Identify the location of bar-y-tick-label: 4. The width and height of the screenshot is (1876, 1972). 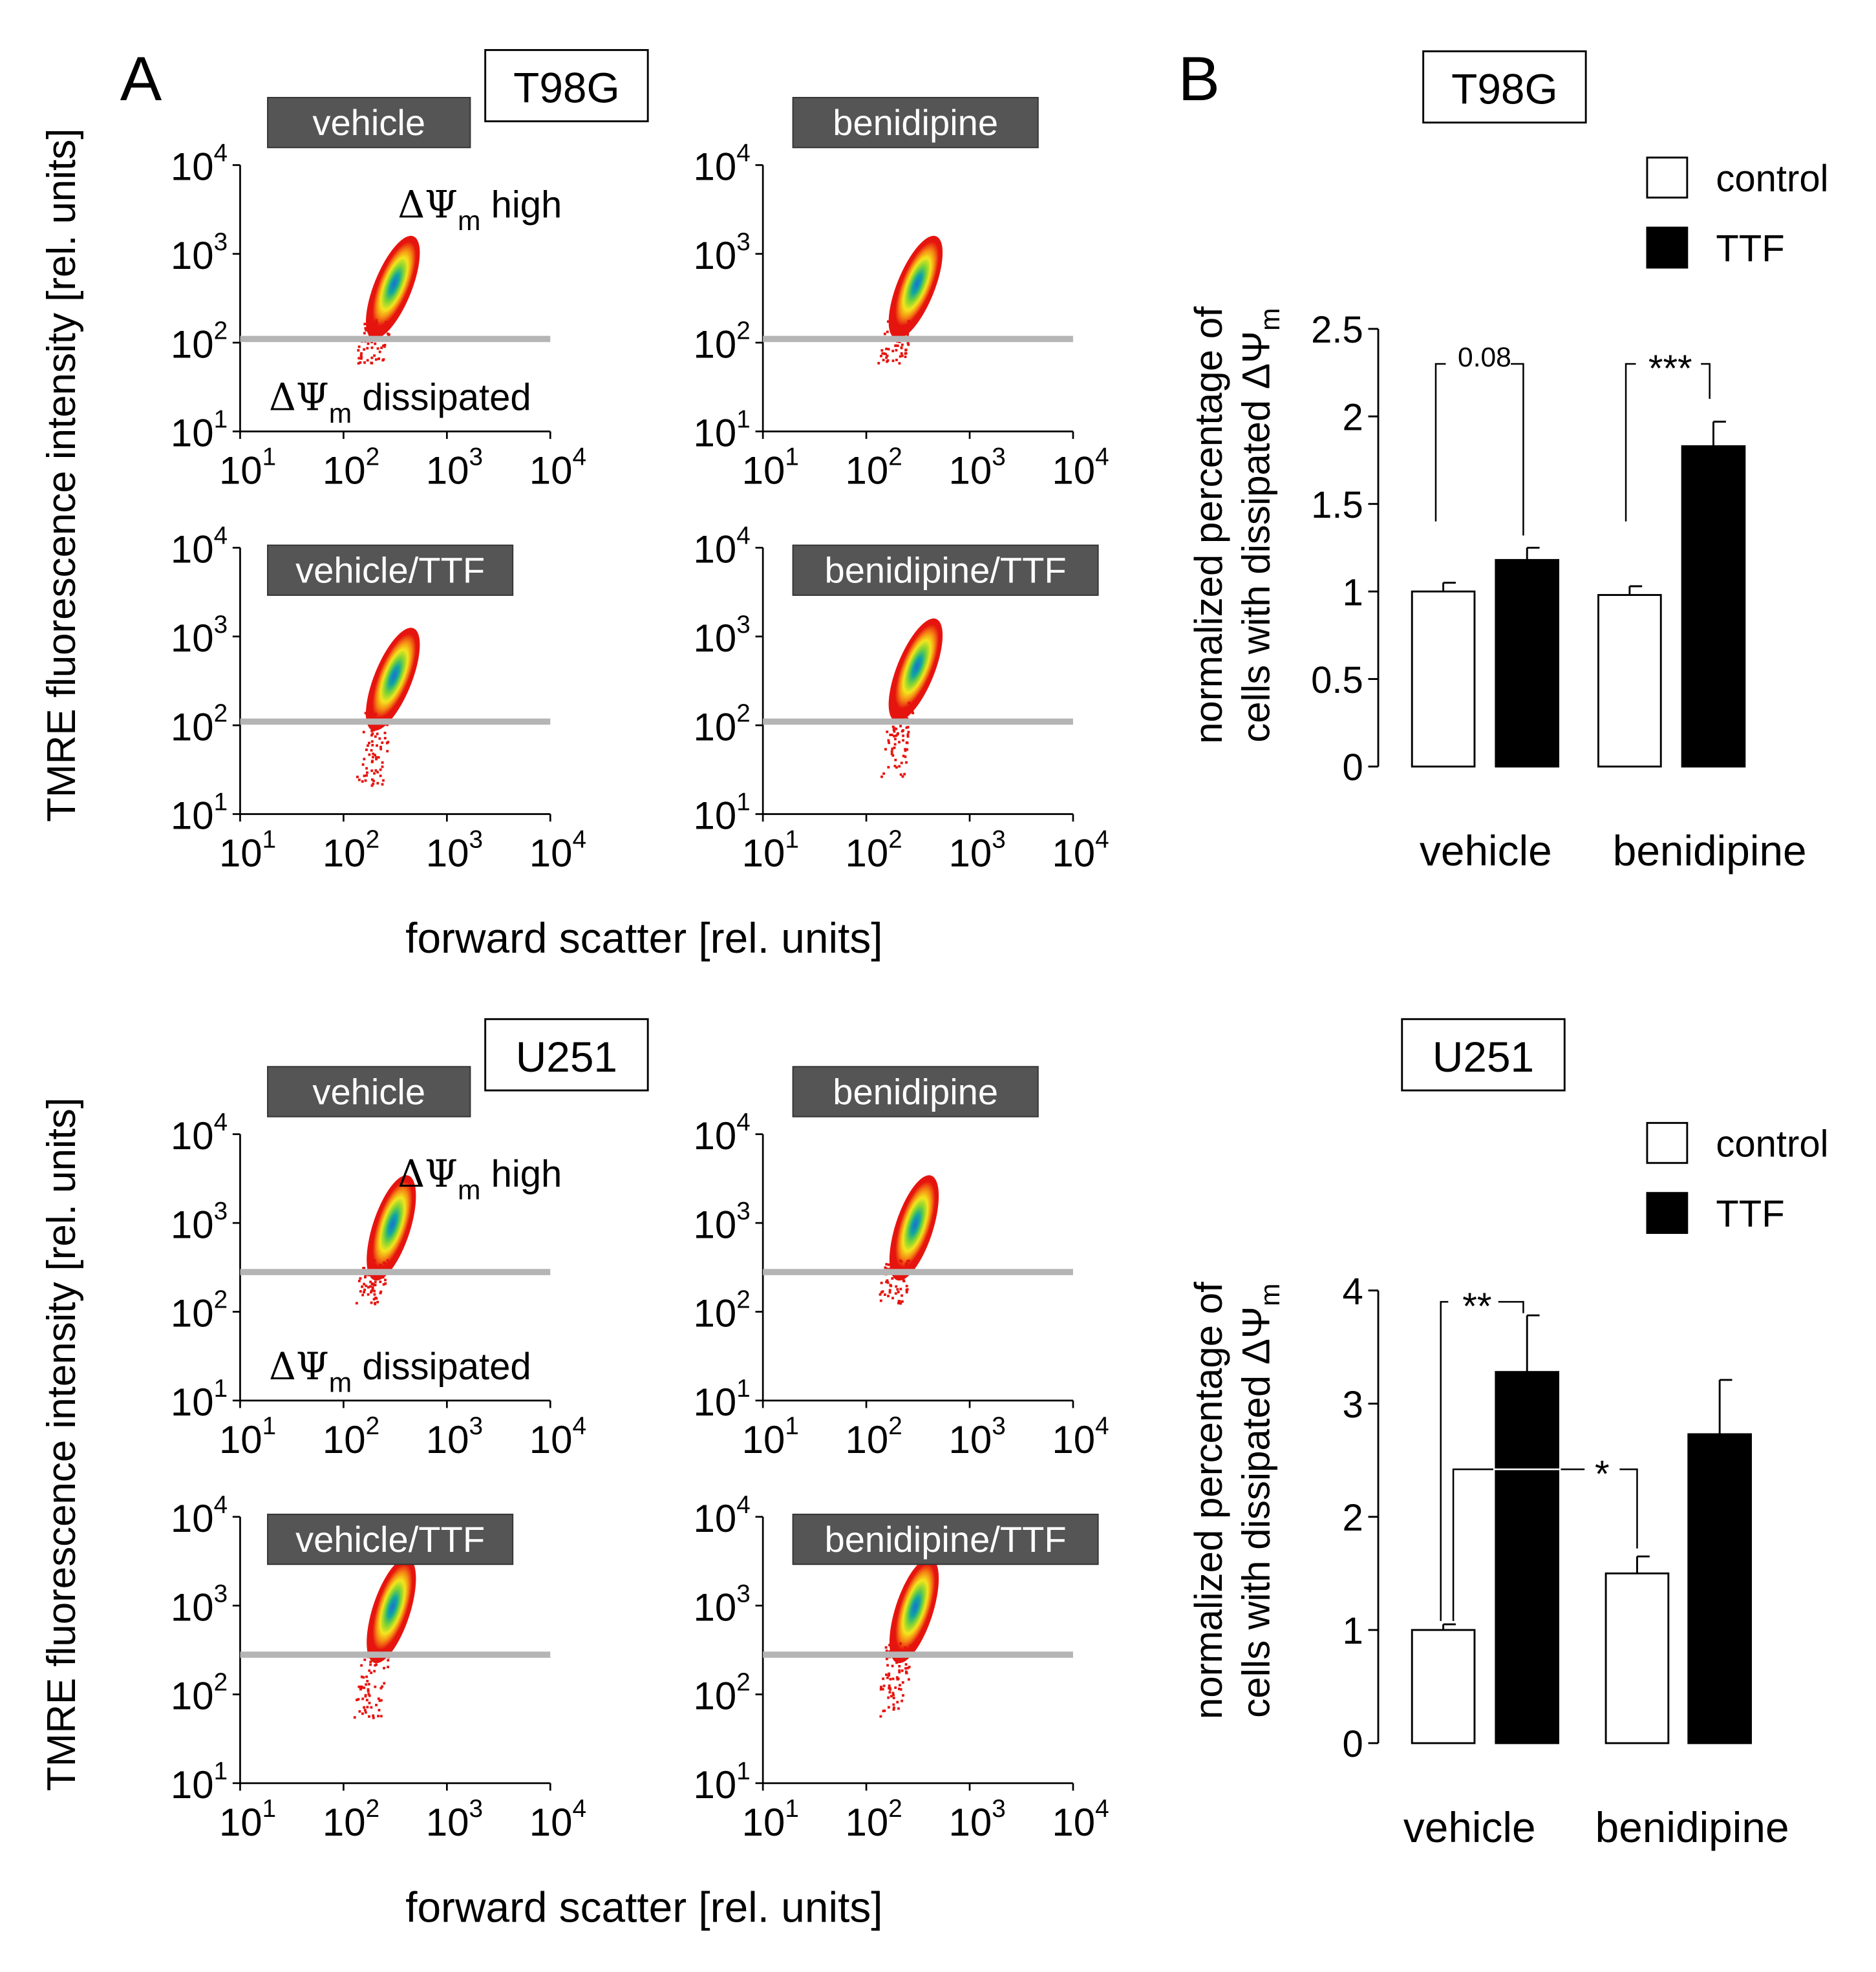
(1353, 1292).